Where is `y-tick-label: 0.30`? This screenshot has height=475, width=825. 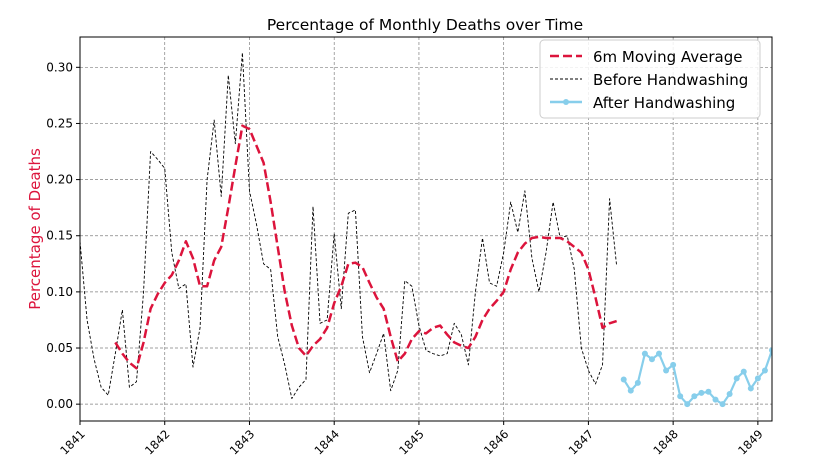
y-tick-label: 0.30 is located at coordinates (59, 67).